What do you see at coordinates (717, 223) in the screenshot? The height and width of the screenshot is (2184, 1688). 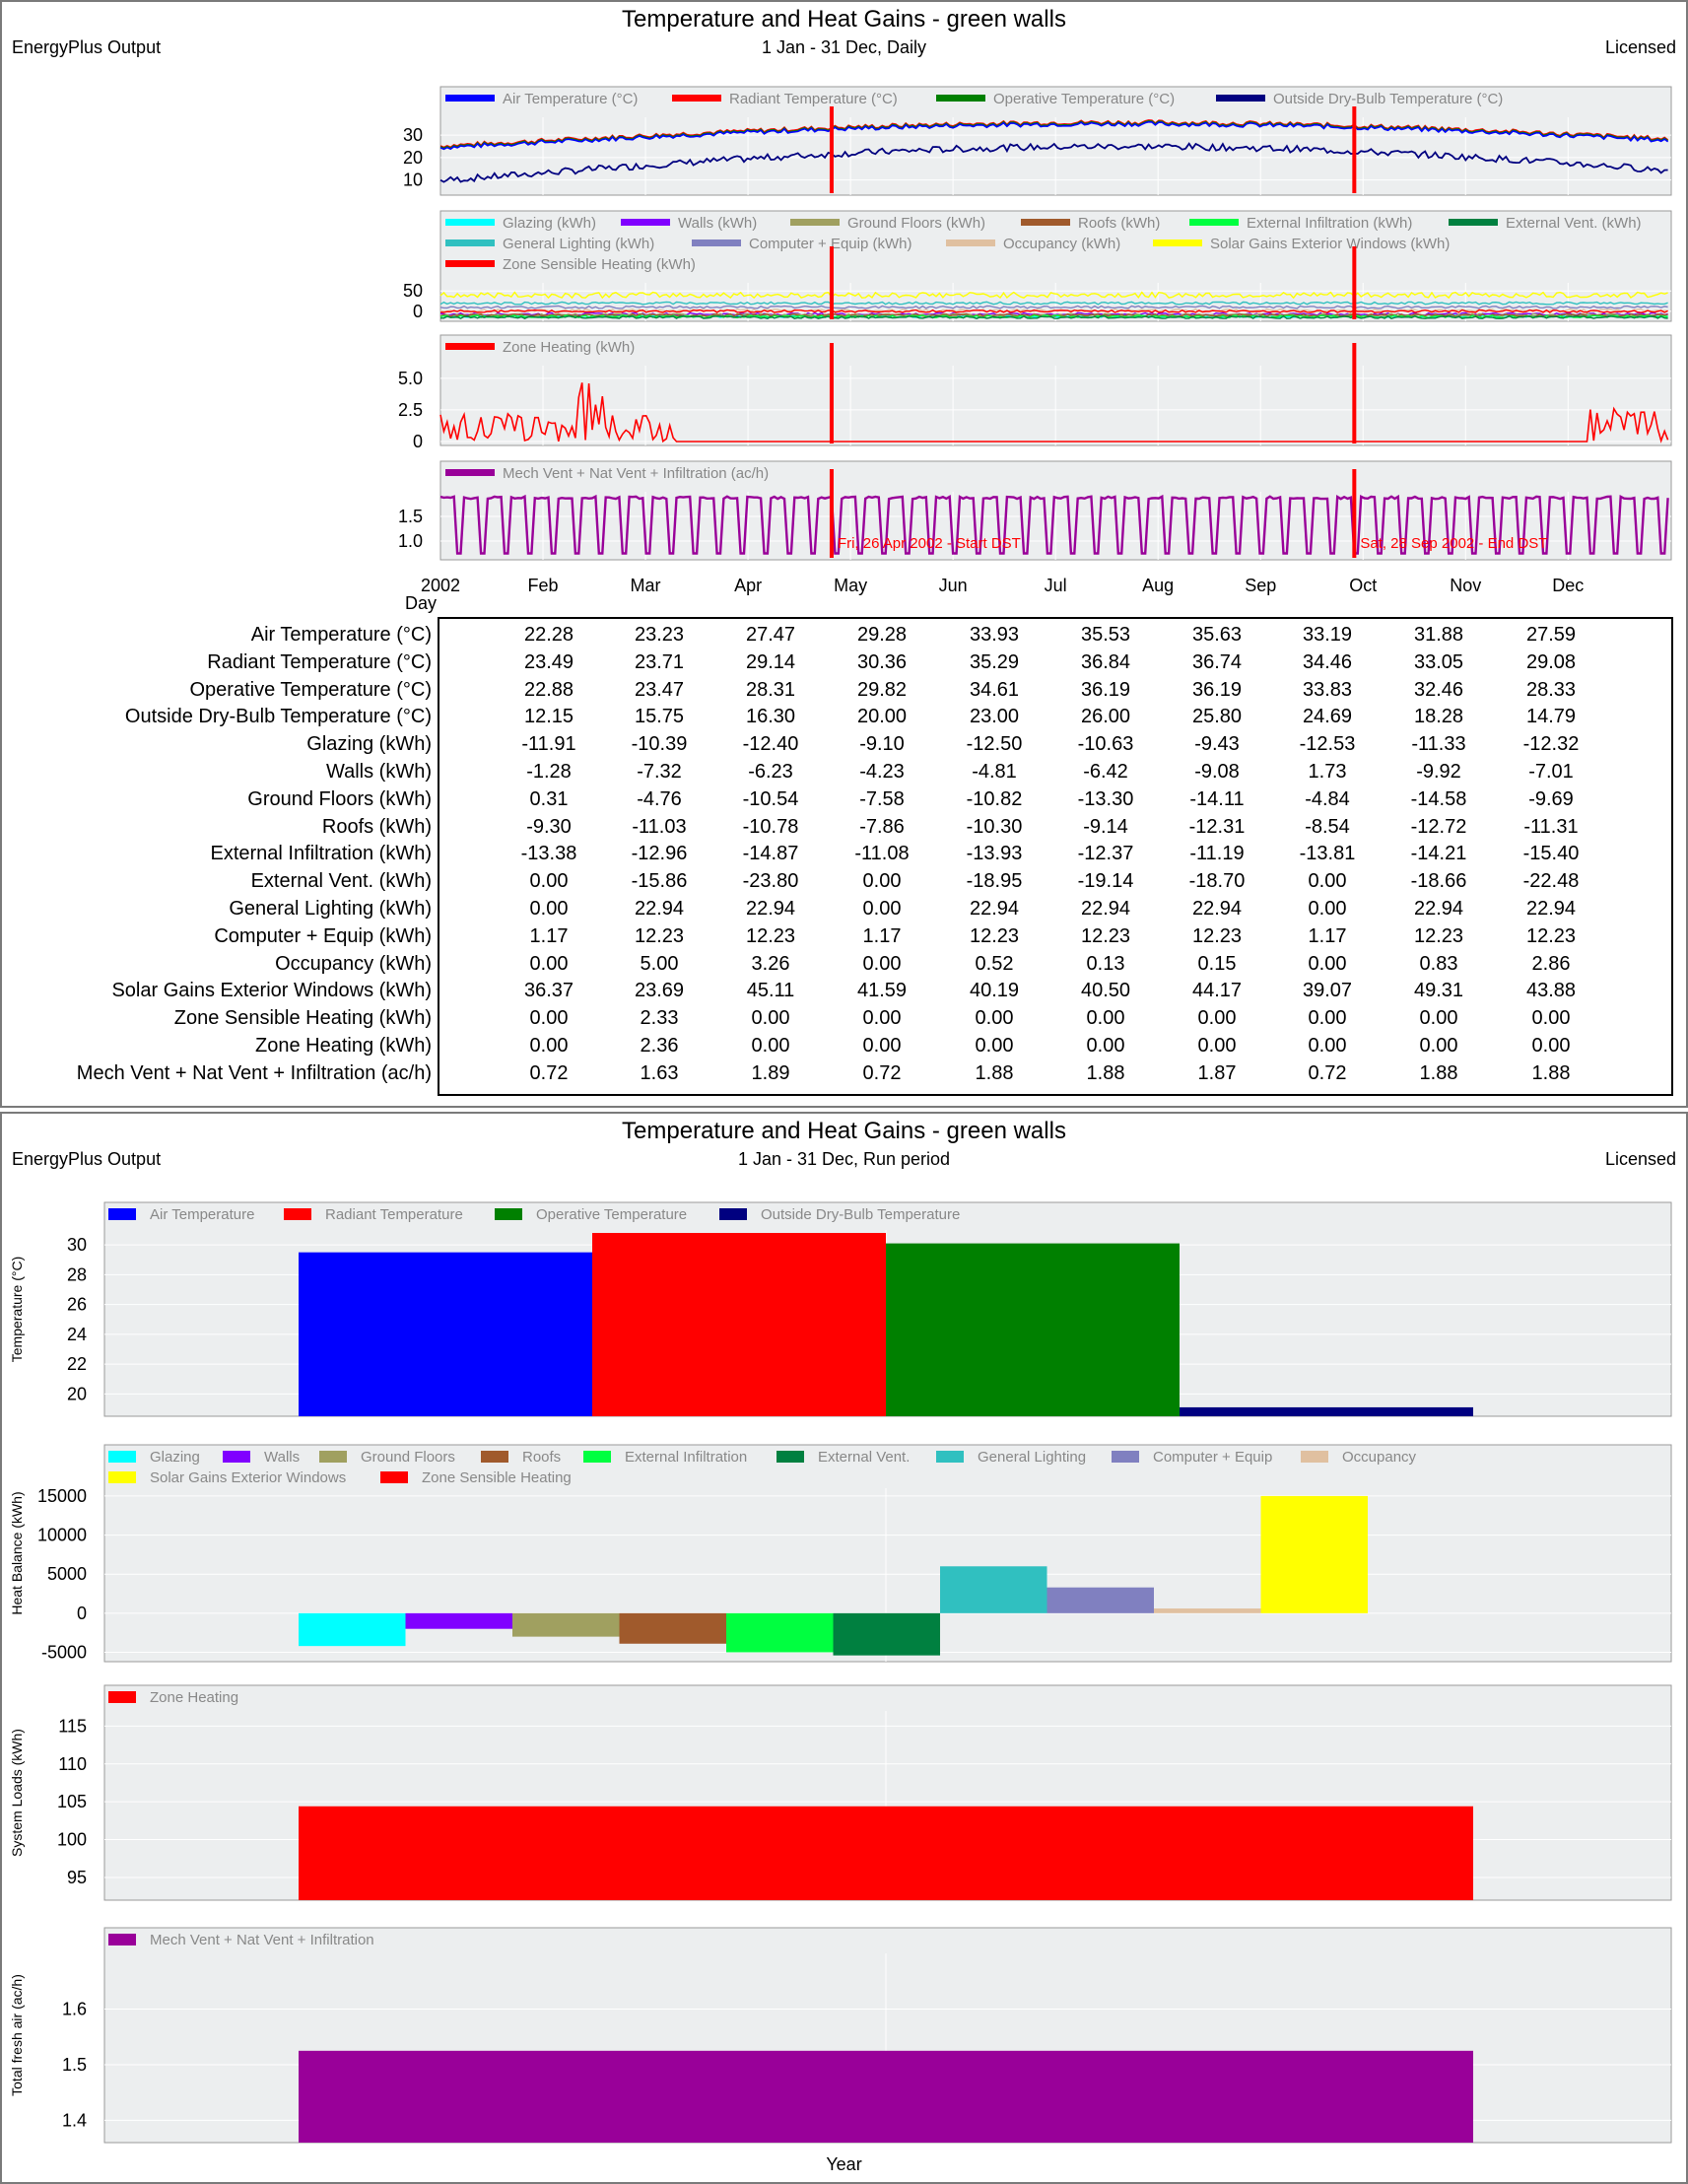 I see `legend-label: Walls (kWh)` at bounding box center [717, 223].